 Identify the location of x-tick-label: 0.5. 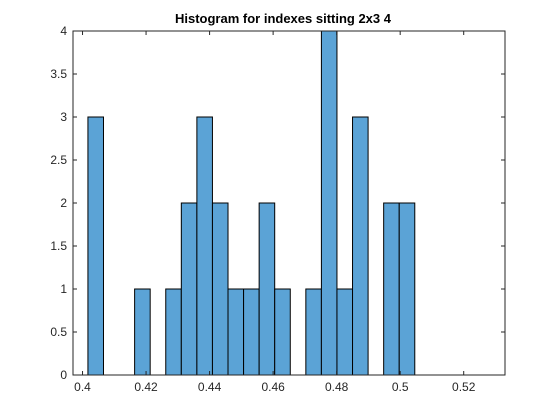
(400, 387).